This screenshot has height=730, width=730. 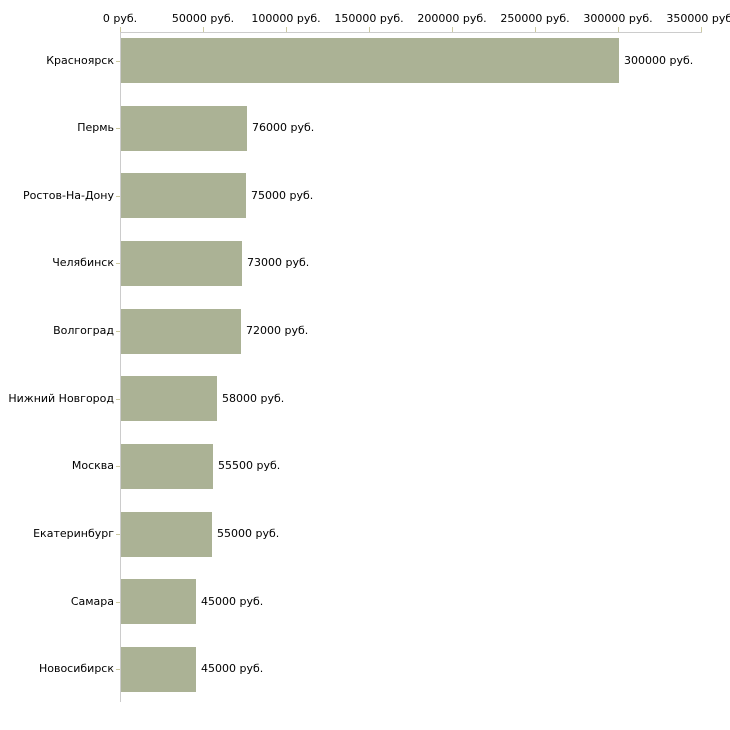 What do you see at coordinates (283, 127) in the screenshot?
I see `value-label: 76000 руб.` at bounding box center [283, 127].